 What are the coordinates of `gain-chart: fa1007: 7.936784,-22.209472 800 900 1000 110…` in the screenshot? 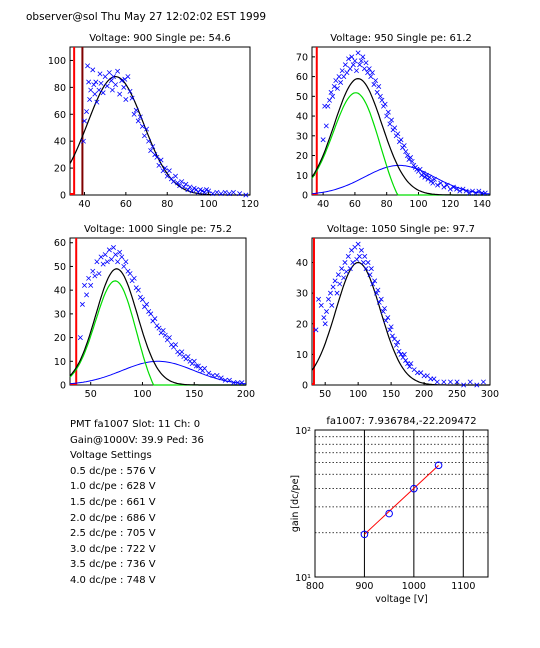 It's located at (389, 510).